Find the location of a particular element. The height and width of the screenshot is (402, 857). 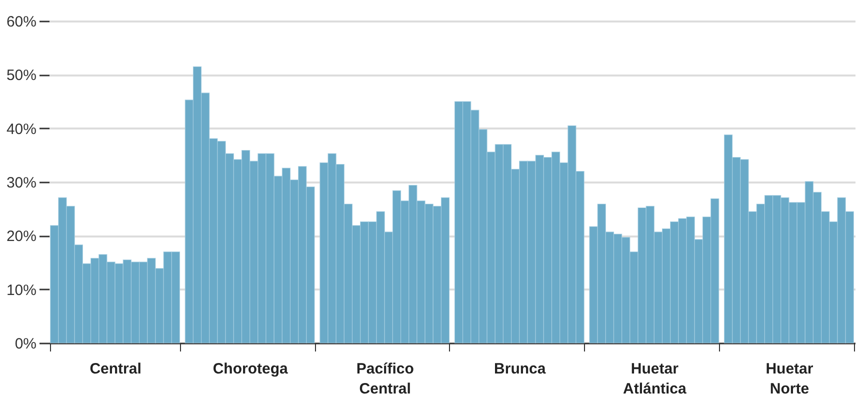

y-tick-label: 10% is located at coordinates (21, 290).